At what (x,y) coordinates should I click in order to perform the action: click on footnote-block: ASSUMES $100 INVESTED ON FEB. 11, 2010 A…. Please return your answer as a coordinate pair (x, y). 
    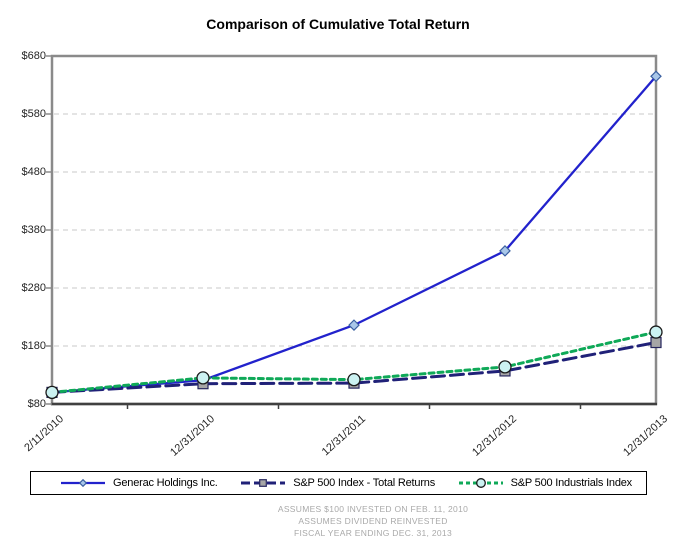
    Looking at the image, I should click on (373, 521).